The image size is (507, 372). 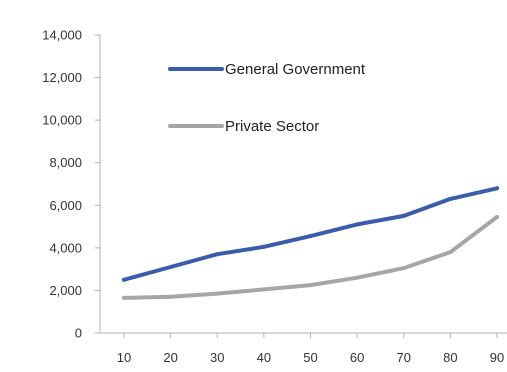 I want to click on y-tick-label: 4,000, so click(x=65, y=247).